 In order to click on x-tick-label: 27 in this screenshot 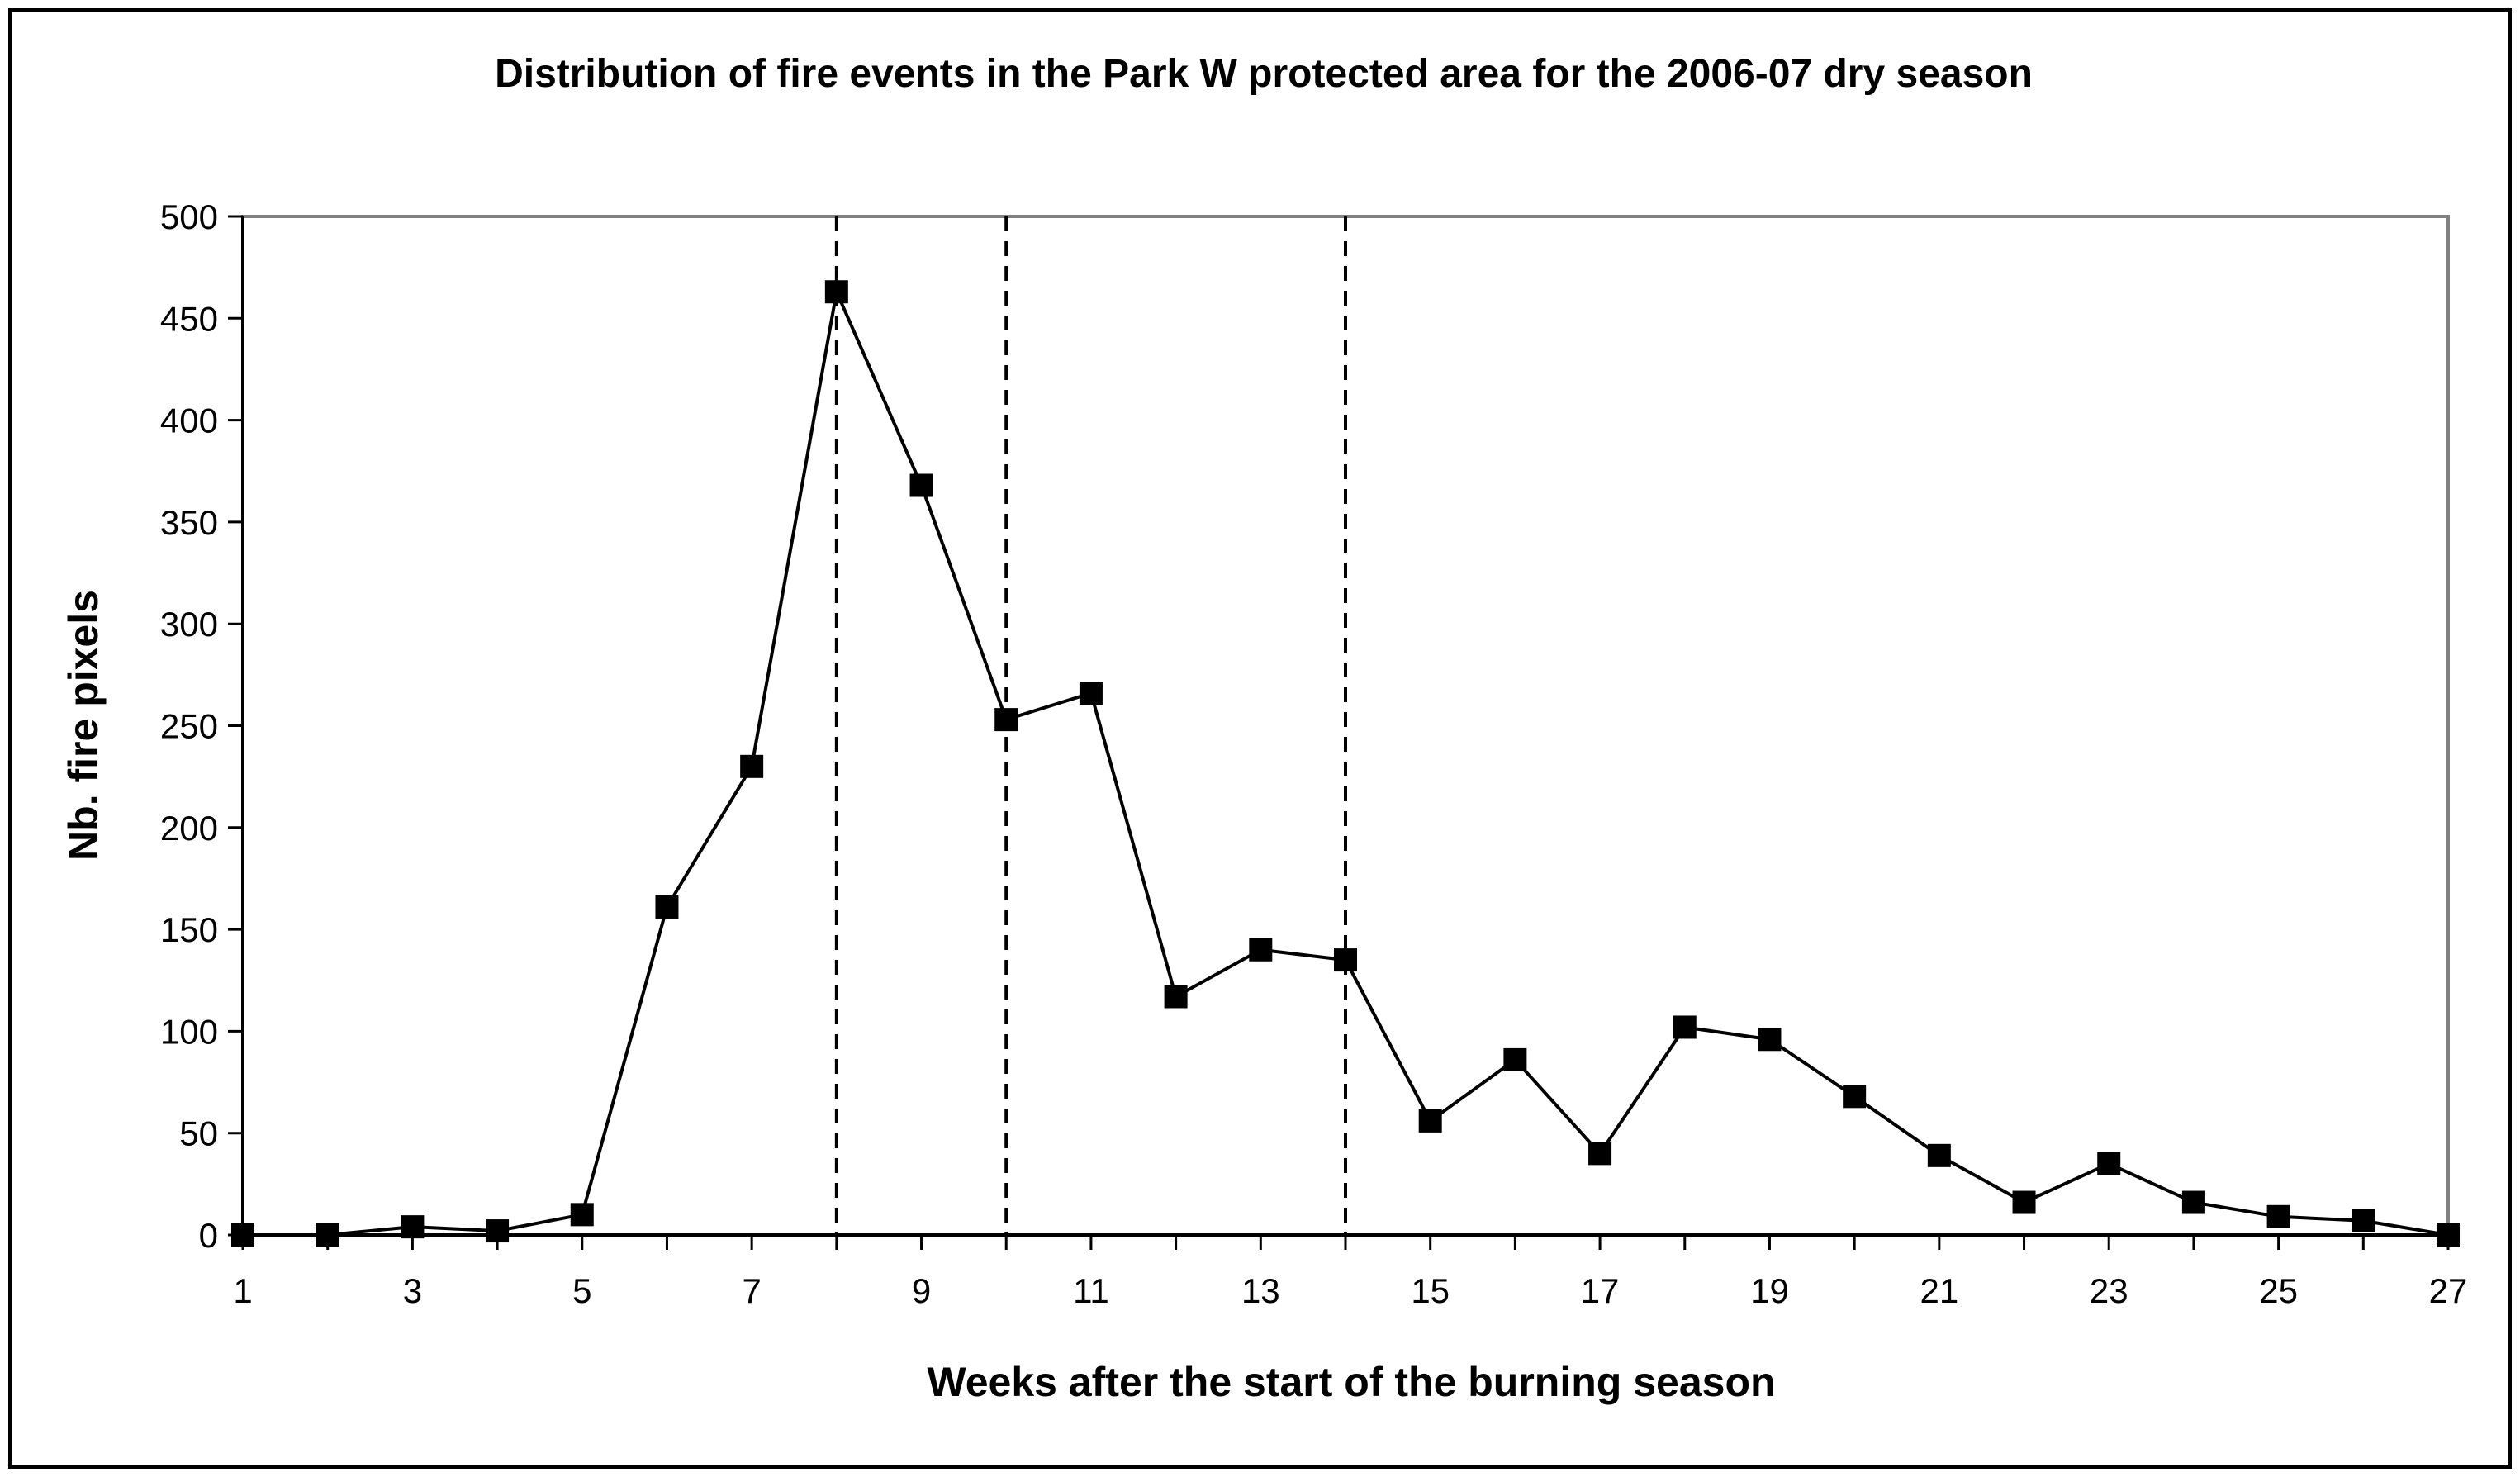, I will do `click(2448, 1290)`.